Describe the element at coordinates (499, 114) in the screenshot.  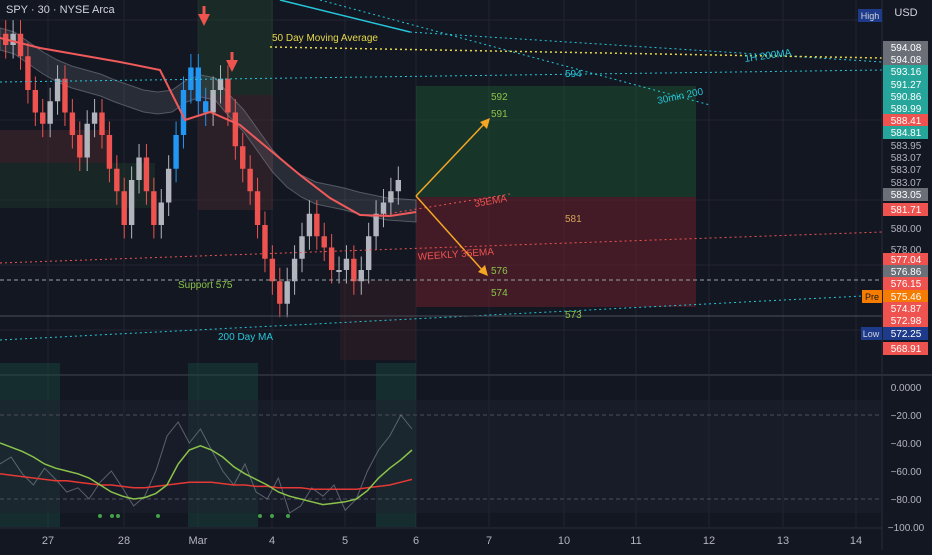
I see `annotation-5: 591` at that location.